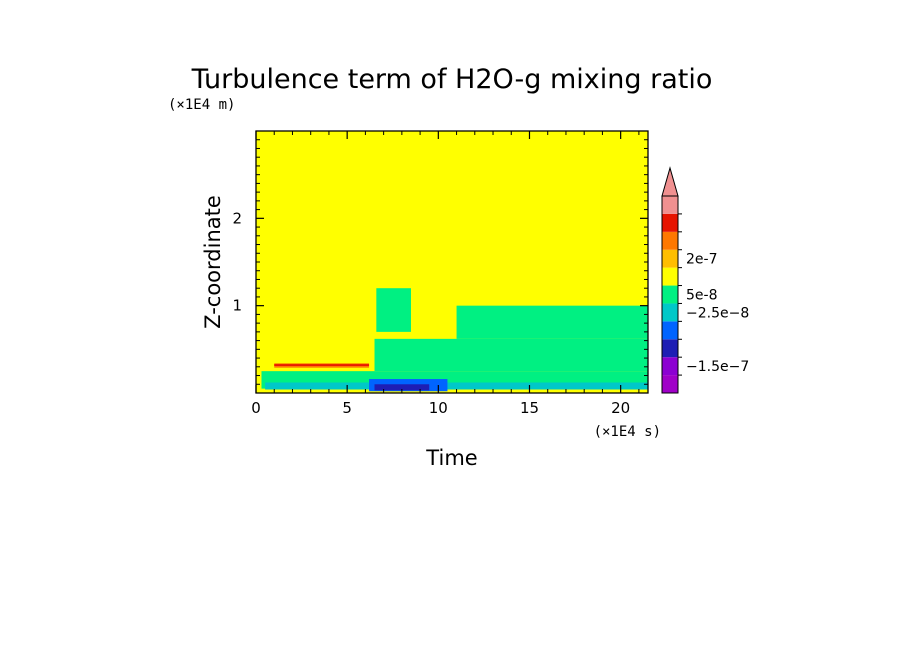  What do you see at coordinates (705, 280) in the screenshot?
I see `colorbar: 2e-7 5e-8−2.5e−8 −1.5e−7` at bounding box center [705, 280].